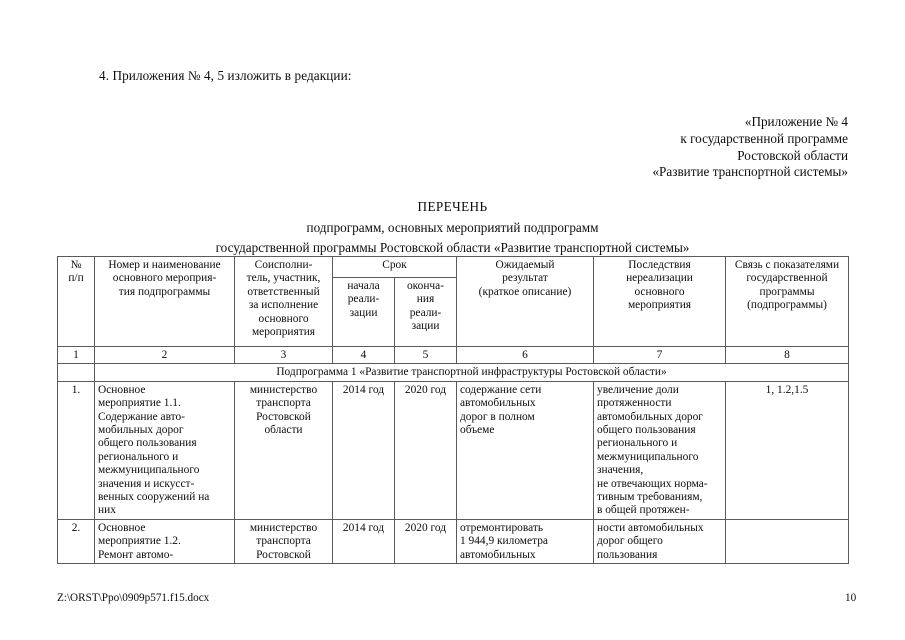 Image resolution: width=905 pixels, height=640 pixels. What do you see at coordinates (394, 267) in the screenshot?
I see `header-cell-term-group: Срок` at bounding box center [394, 267].